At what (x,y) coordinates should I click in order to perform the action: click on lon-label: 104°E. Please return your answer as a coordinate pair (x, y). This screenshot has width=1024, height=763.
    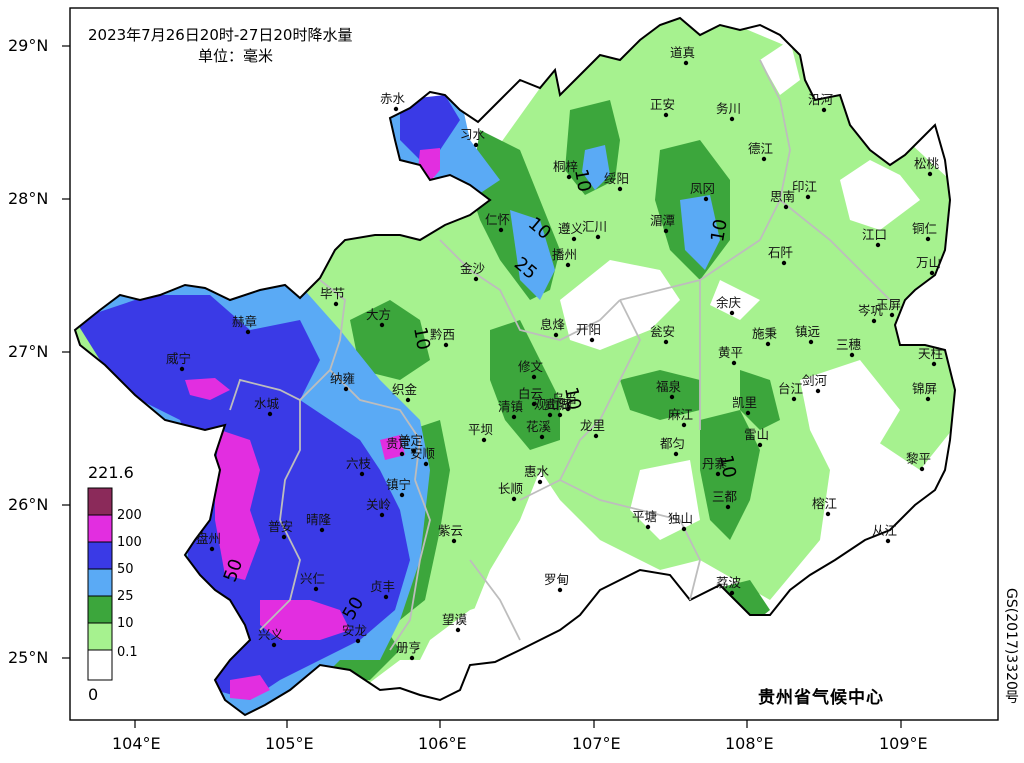
    Looking at the image, I should click on (136, 743).